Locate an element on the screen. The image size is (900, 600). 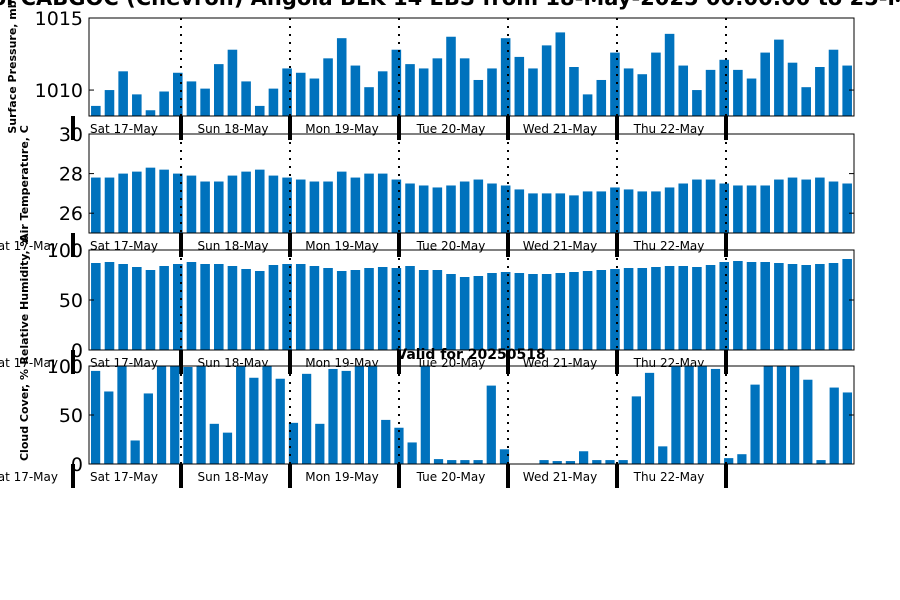
panel-1-day-label: Tue 20-May is located at coordinates (451, 129).